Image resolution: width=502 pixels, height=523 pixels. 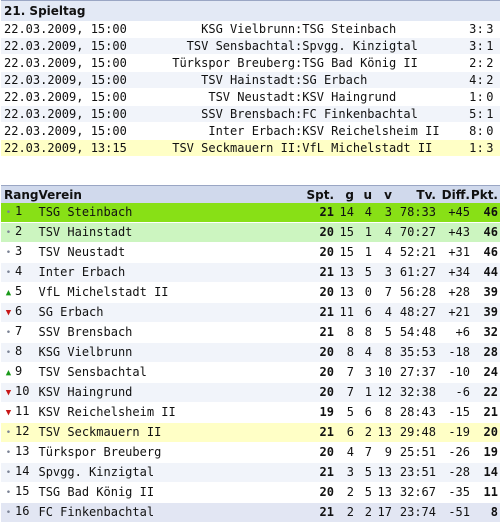 What do you see at coordinates (250, 512) in the screenshot?
I see `standings-row: • 16 FC Finkenbachtal 21 2 2 17 23:74 -51 8` at bounding box center [250, 512].